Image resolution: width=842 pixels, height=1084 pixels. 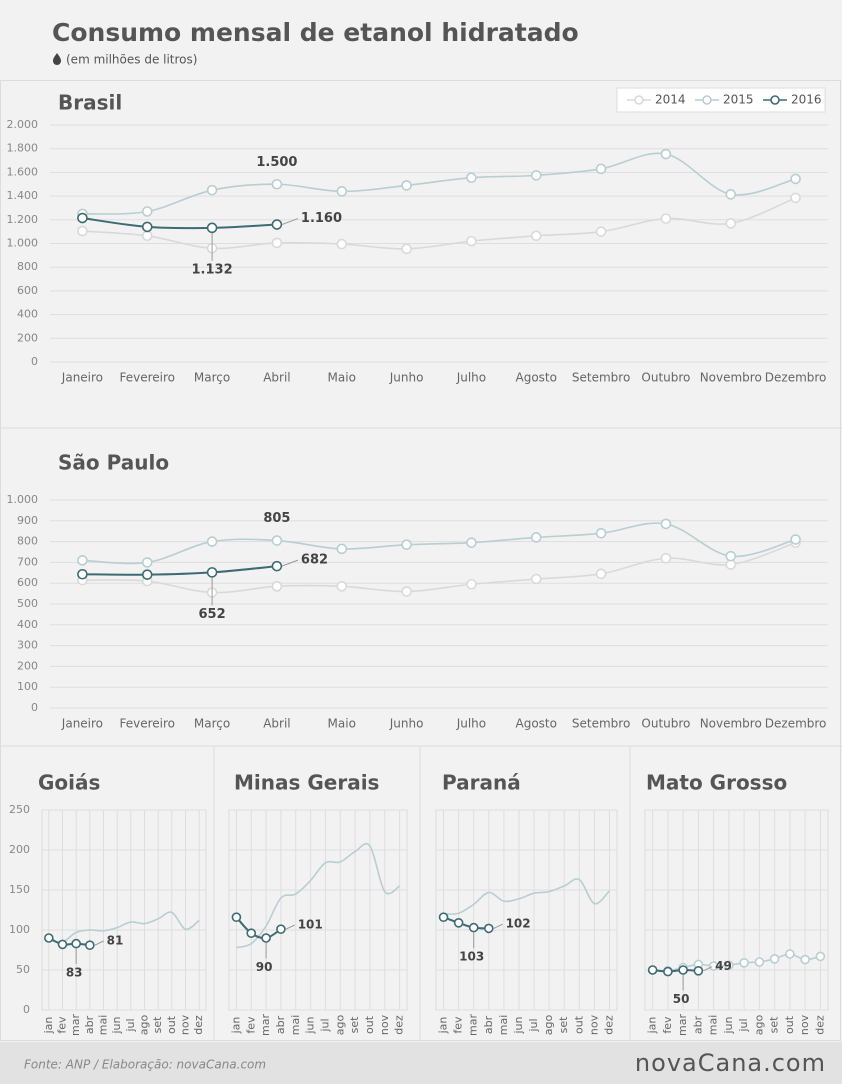 I want to click on x-tick-label: Novembro, so click(x=731, y=724).